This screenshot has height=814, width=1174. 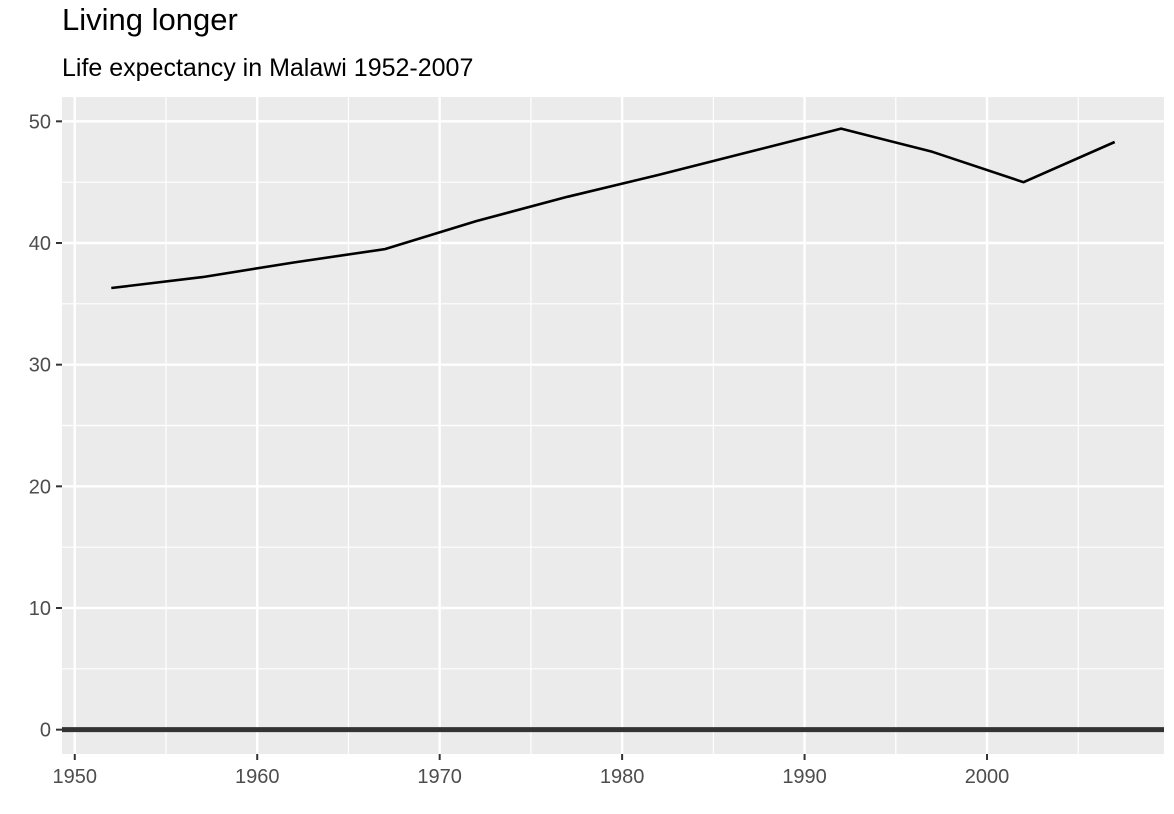 What do you see at coordinates (622, 777) in the screenshot?
I see `x-tick-label: 1980` at bounding box center [622, 777].